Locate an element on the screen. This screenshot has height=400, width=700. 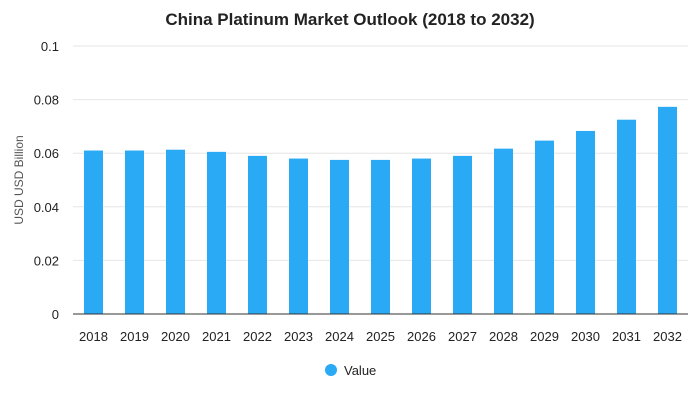
y-tick-label: 0.04 is located at coordinates (46, 207).